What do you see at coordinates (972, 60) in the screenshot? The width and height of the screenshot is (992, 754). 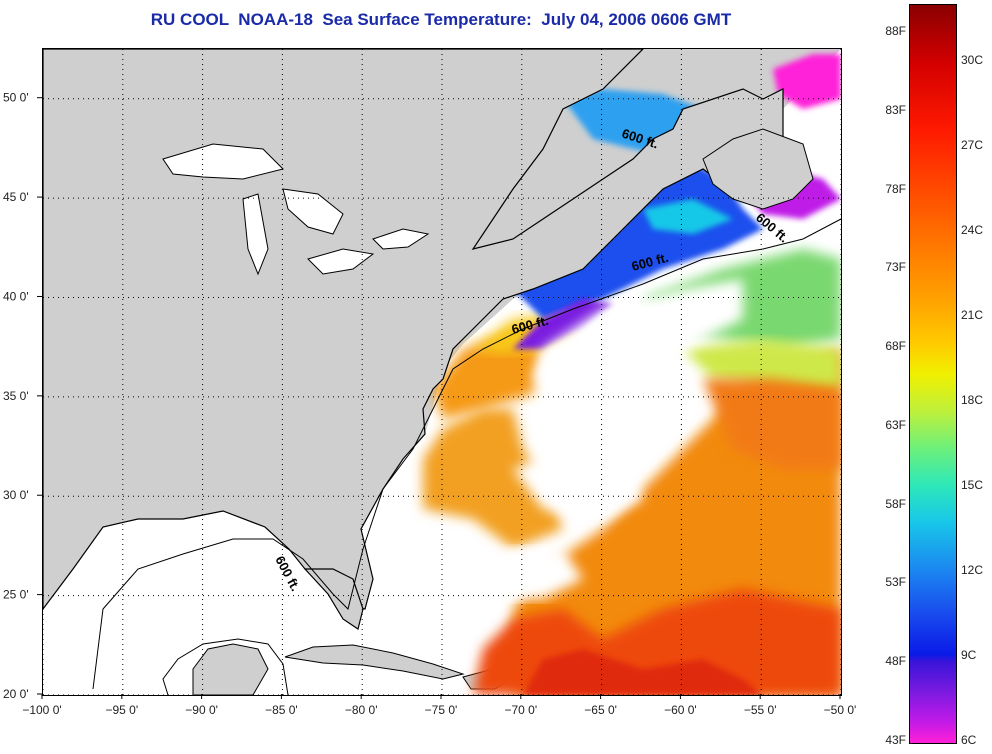 I see `colorbar-label-celsius: 30C` at bounding box center [972, 60].